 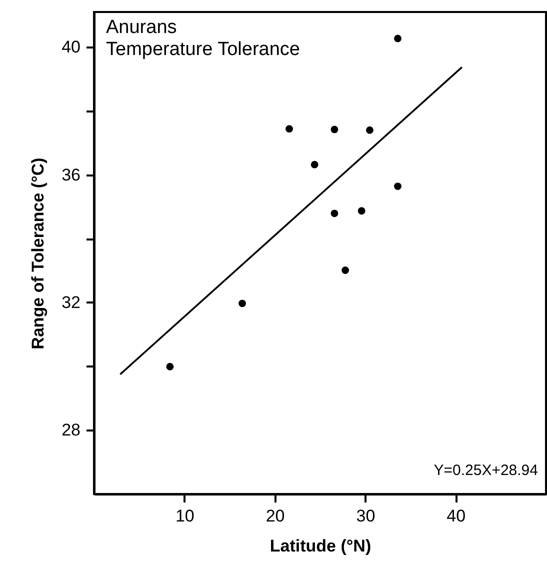 What do you see at coordinates (71, 430) in the screenshot?
I see `y-tick-label: 28` at bounding box center [71, 430].